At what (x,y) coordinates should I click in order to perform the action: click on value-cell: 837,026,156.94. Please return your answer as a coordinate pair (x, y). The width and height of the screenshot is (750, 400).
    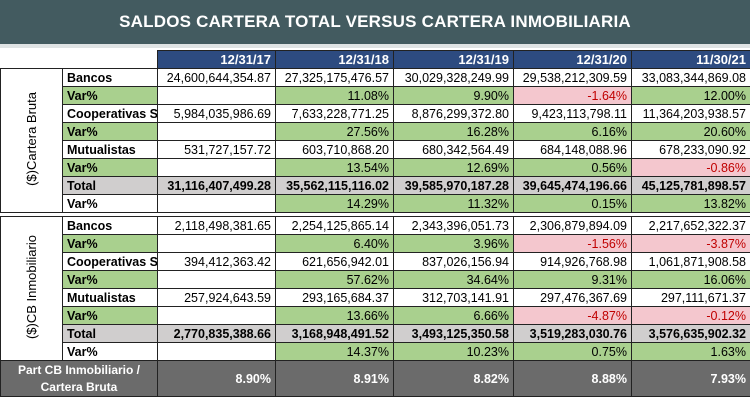
    Looking at the image, I should click on (453, 261).